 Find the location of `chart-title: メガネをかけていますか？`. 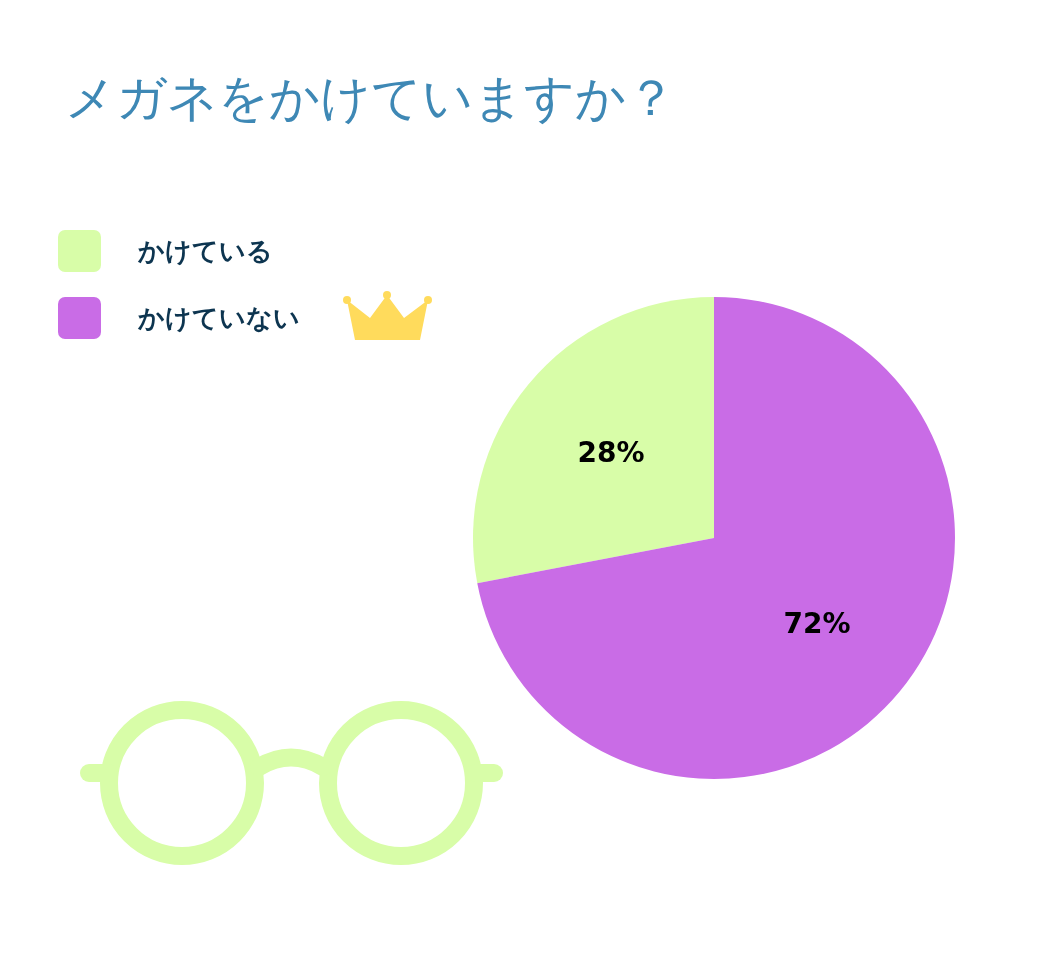

chart-title: メガネをかけていますか？ is located at coordinates (370, 98).